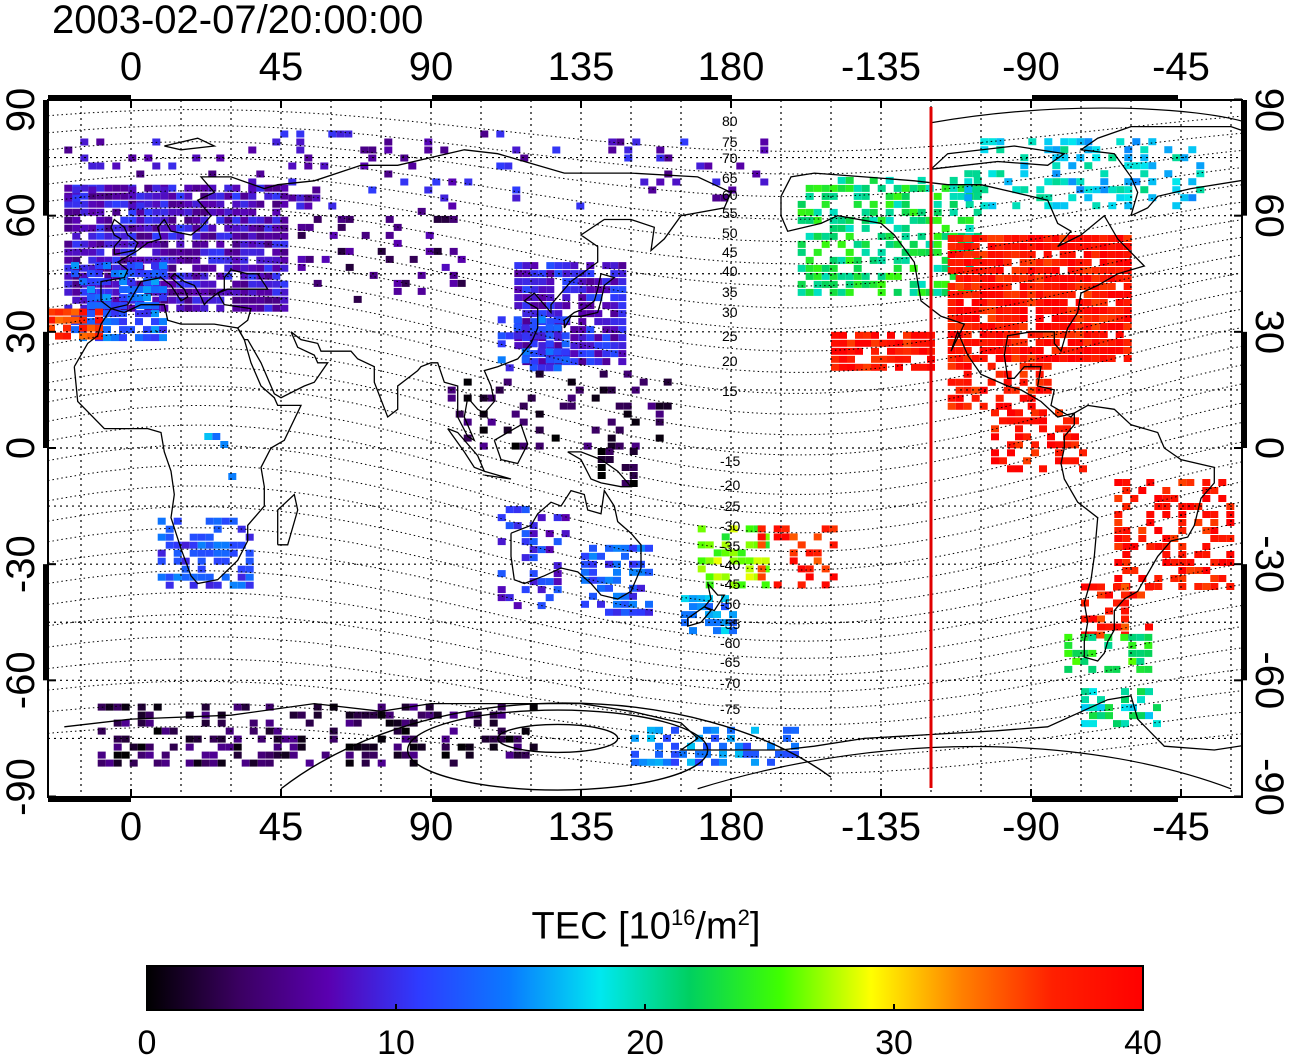 Image resolution: width=1292 pixels, height=1057 pixels. Describe the element at coordinates (21, 448) in the screenshot. I see `left-lat-tick-label: 0` at that location.